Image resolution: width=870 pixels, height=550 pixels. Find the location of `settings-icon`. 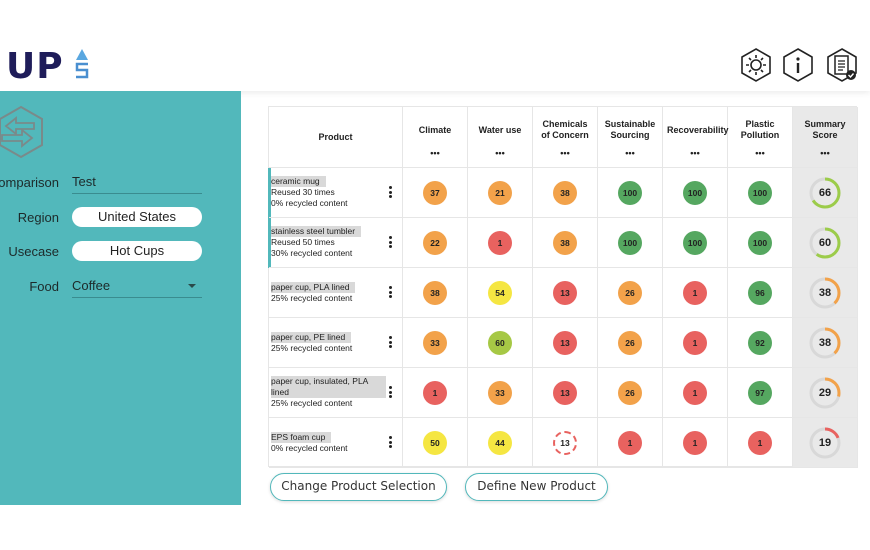

settings-icon is located at coordinates (756, 65).